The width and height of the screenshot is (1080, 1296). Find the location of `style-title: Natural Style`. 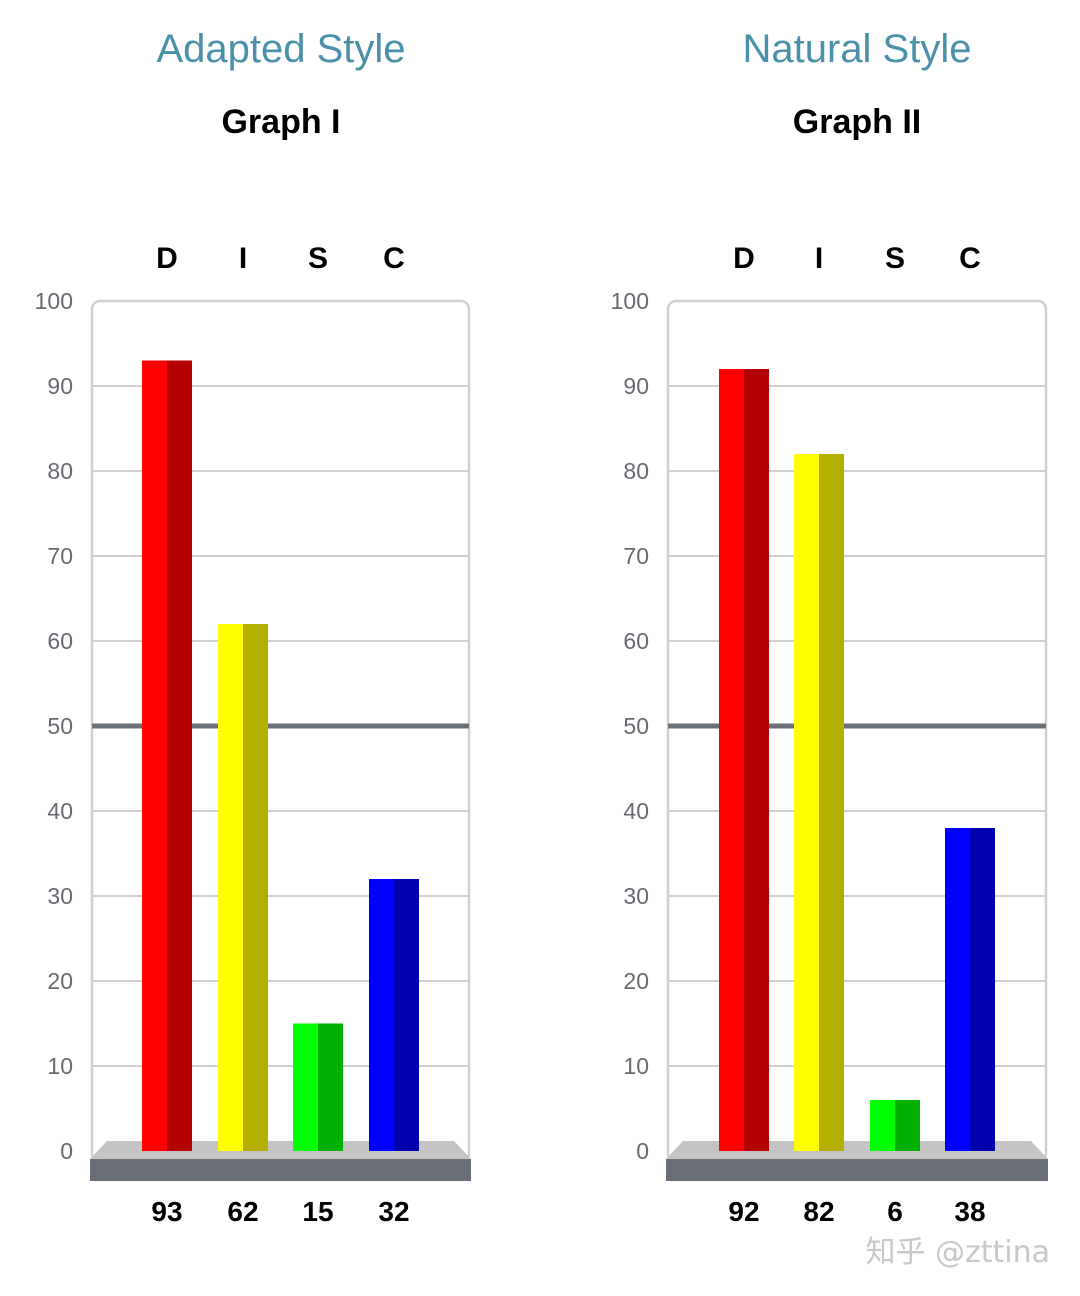

style-title: Natural Style is located at coordinates (857, 49).